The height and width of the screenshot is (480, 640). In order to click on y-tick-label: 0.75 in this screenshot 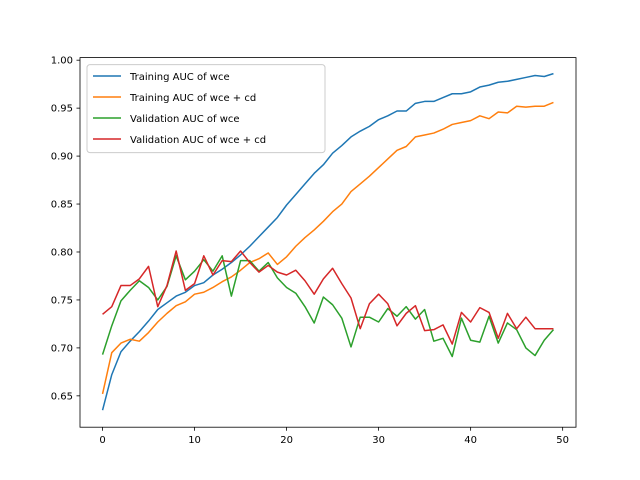, I will do `click(62, 300)`.